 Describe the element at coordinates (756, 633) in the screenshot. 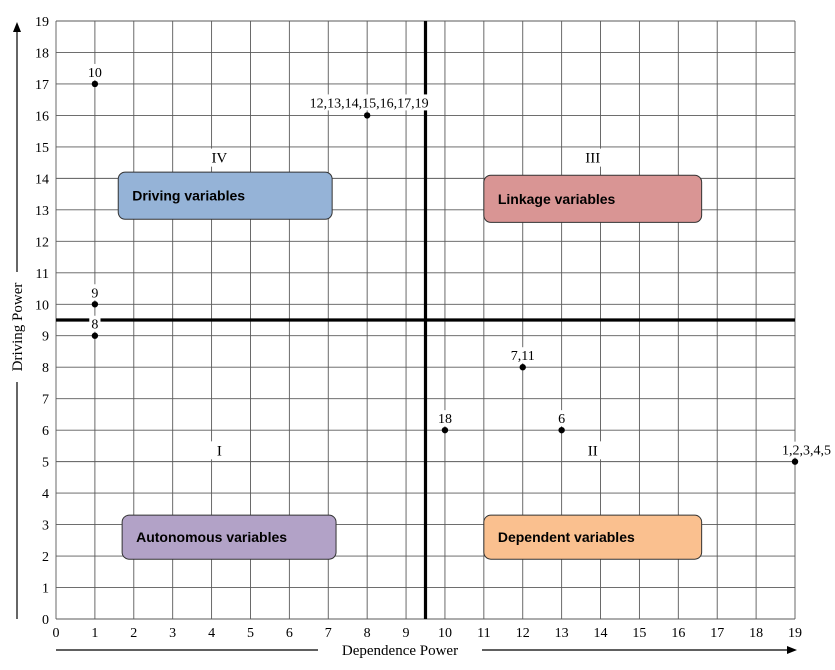

I see `x-tick-label: 18` at that location.